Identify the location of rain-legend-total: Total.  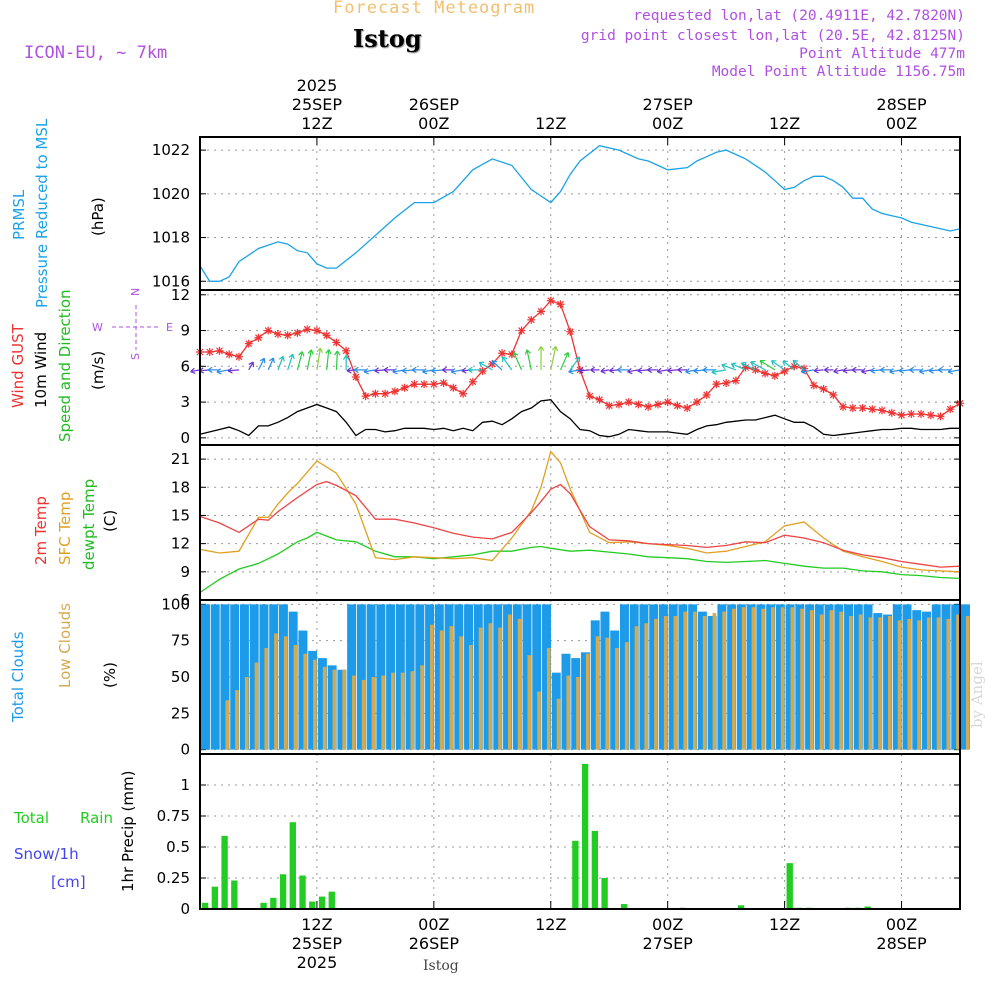
(32, 818).